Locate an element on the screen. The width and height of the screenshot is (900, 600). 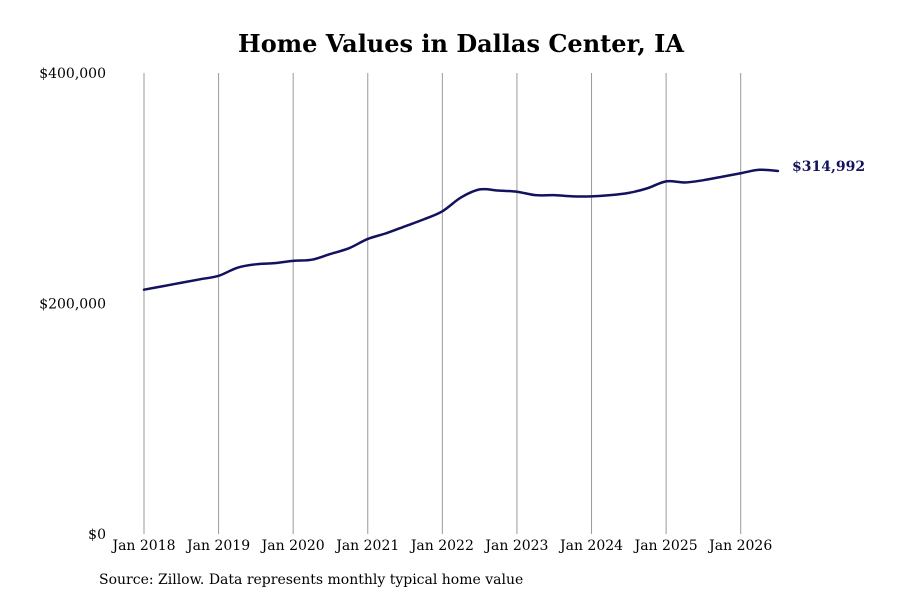
series-line is located at coordinates (461, 229).